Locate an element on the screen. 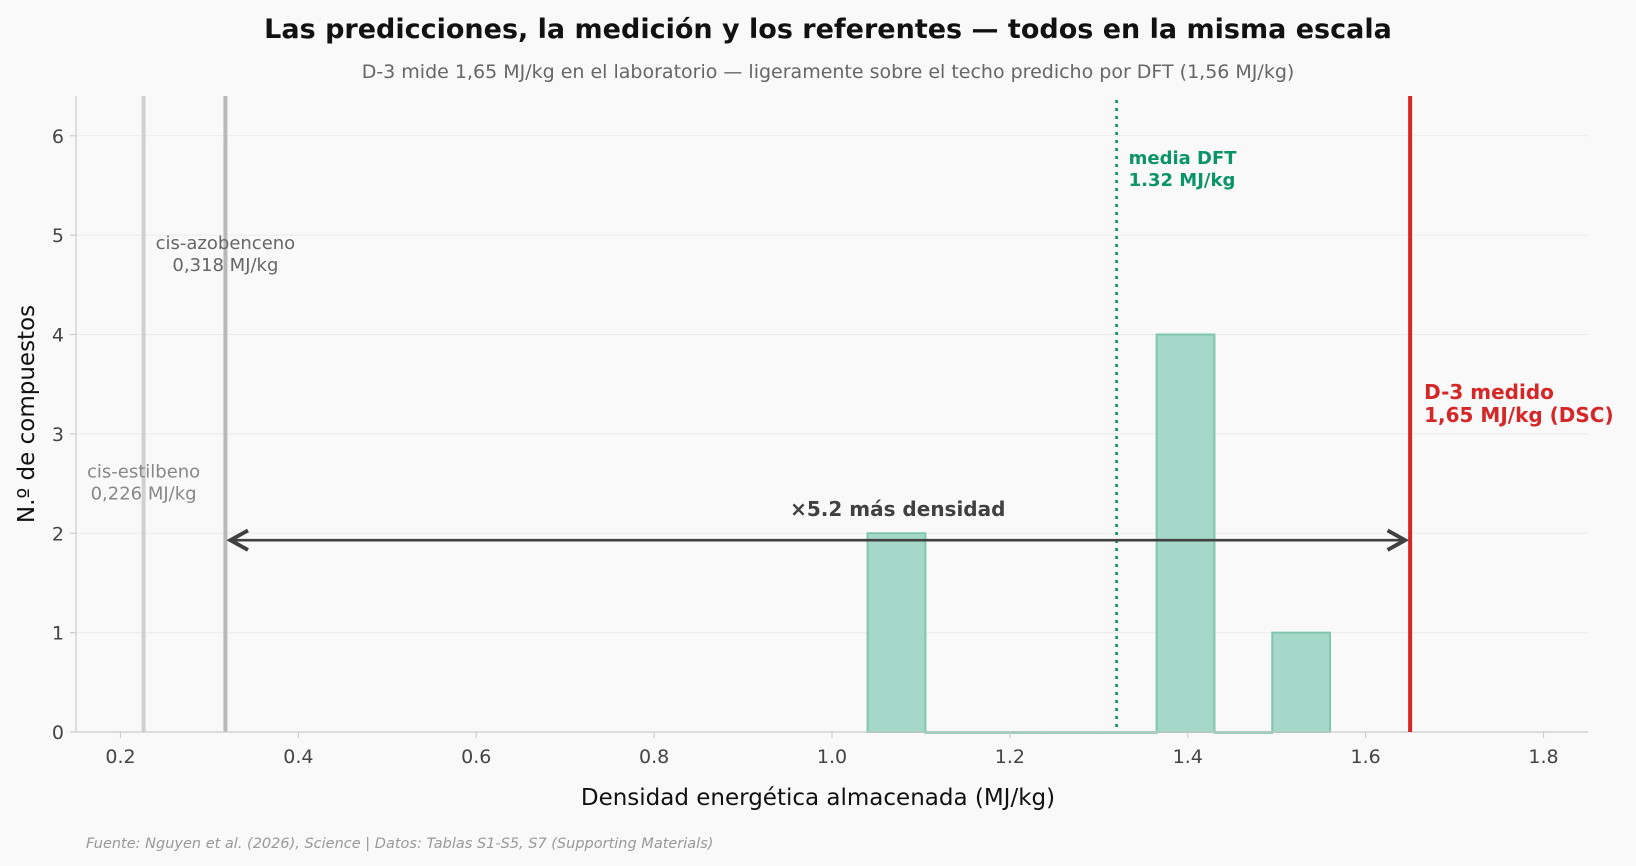 The image size is (1636, 866). x-tick-label: 0.2 is located at coordinates (120, 757).